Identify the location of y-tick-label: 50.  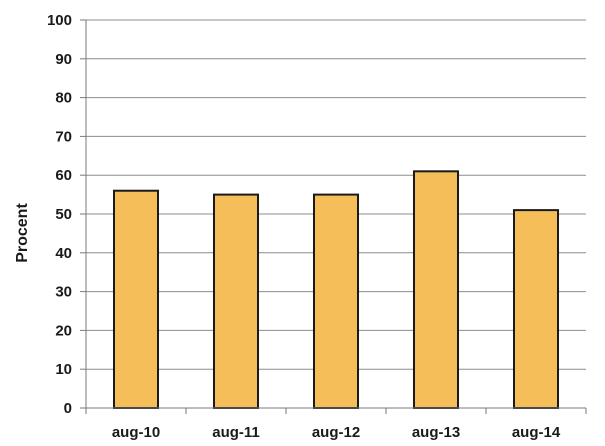
(63, 214).